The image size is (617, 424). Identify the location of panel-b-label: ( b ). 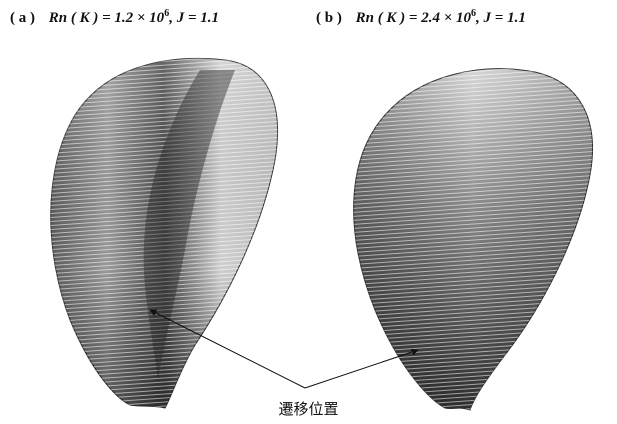
(329, 18).